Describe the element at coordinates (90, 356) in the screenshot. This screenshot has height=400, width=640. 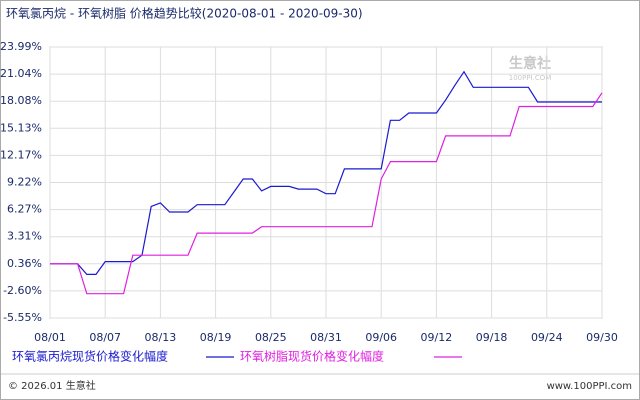
I see `legend-label: 环氧氯丙烷现货价格变化幅度` at that location.